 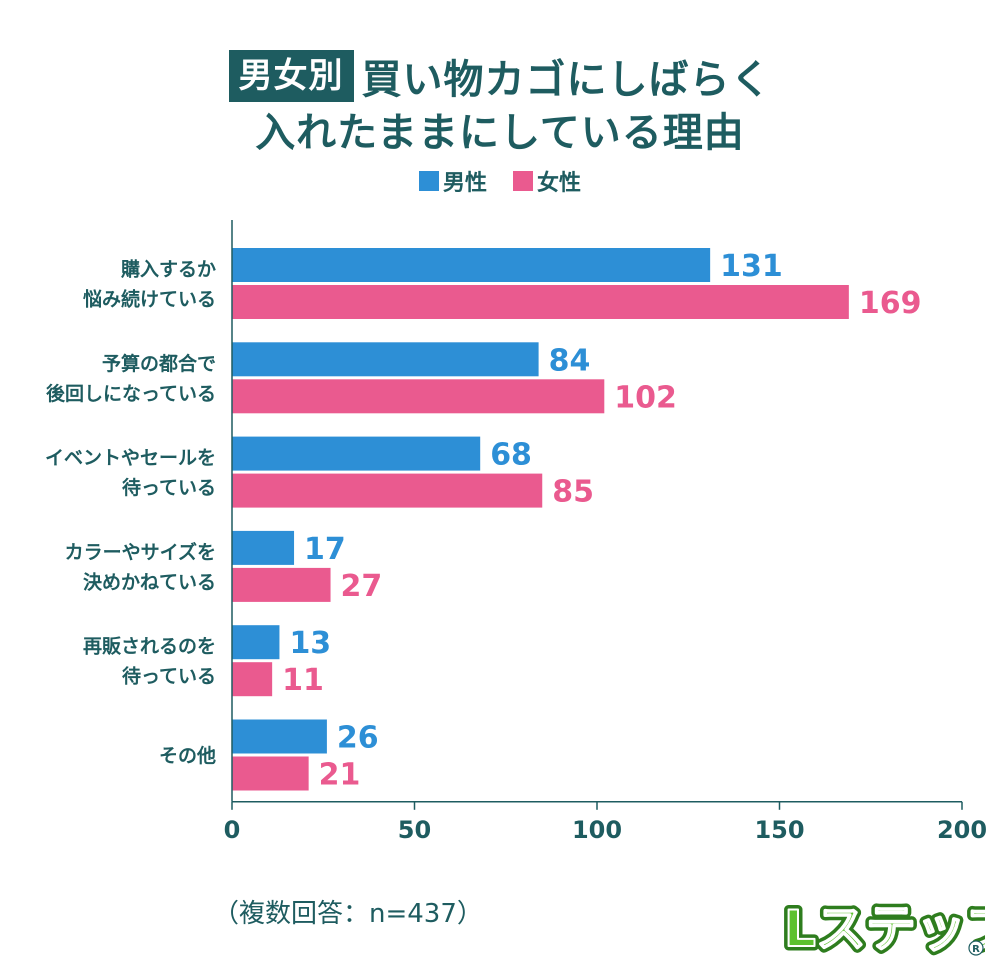 What do you see at coordinates (779, 830) in the screenshot?
I see `x-tick-label: 150` at bounding box center [779, 830].